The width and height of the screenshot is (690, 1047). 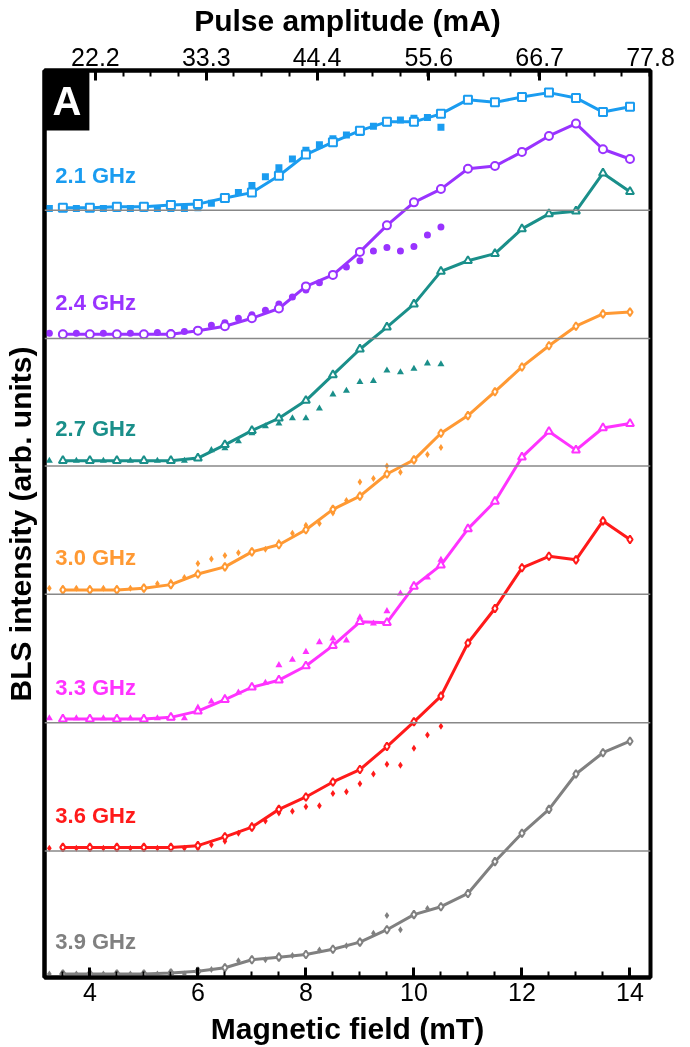 What do you see at coordinates (67, 100) in the screenshot?
I see `annotation: A` at bounding box center [67, 100].